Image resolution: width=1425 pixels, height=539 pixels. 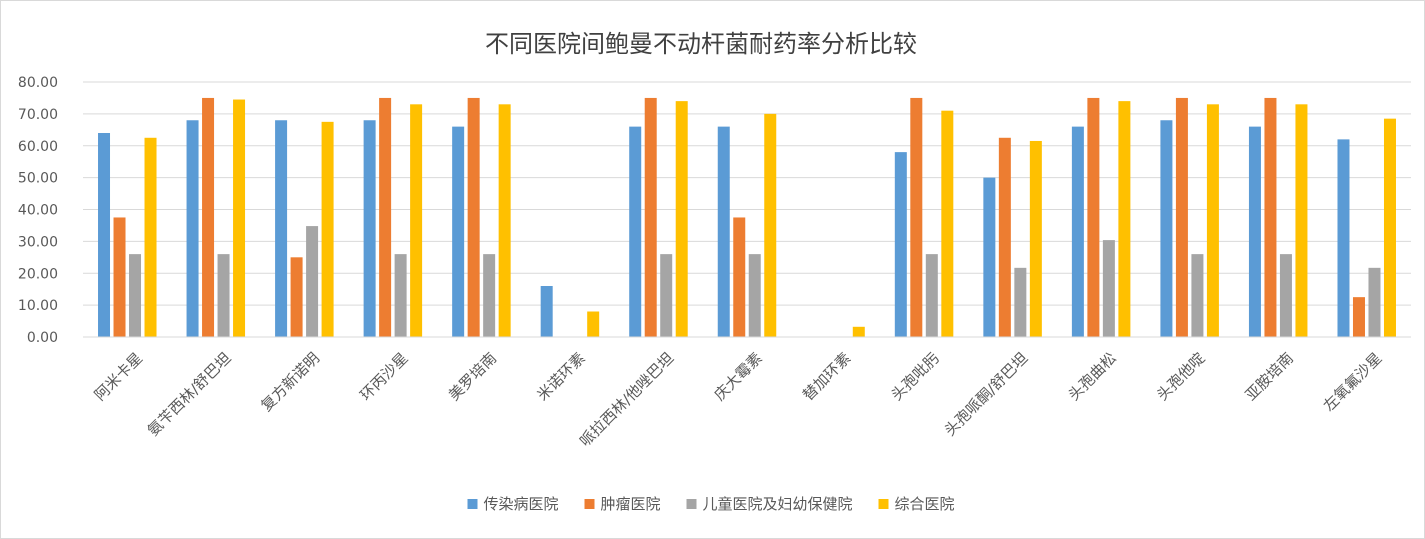 What do you see at coordinates (986, 394) in the screenshot?
I see `x-category-label: 头孢哌酮/舒巴坦` at bounding box center [986, 394].